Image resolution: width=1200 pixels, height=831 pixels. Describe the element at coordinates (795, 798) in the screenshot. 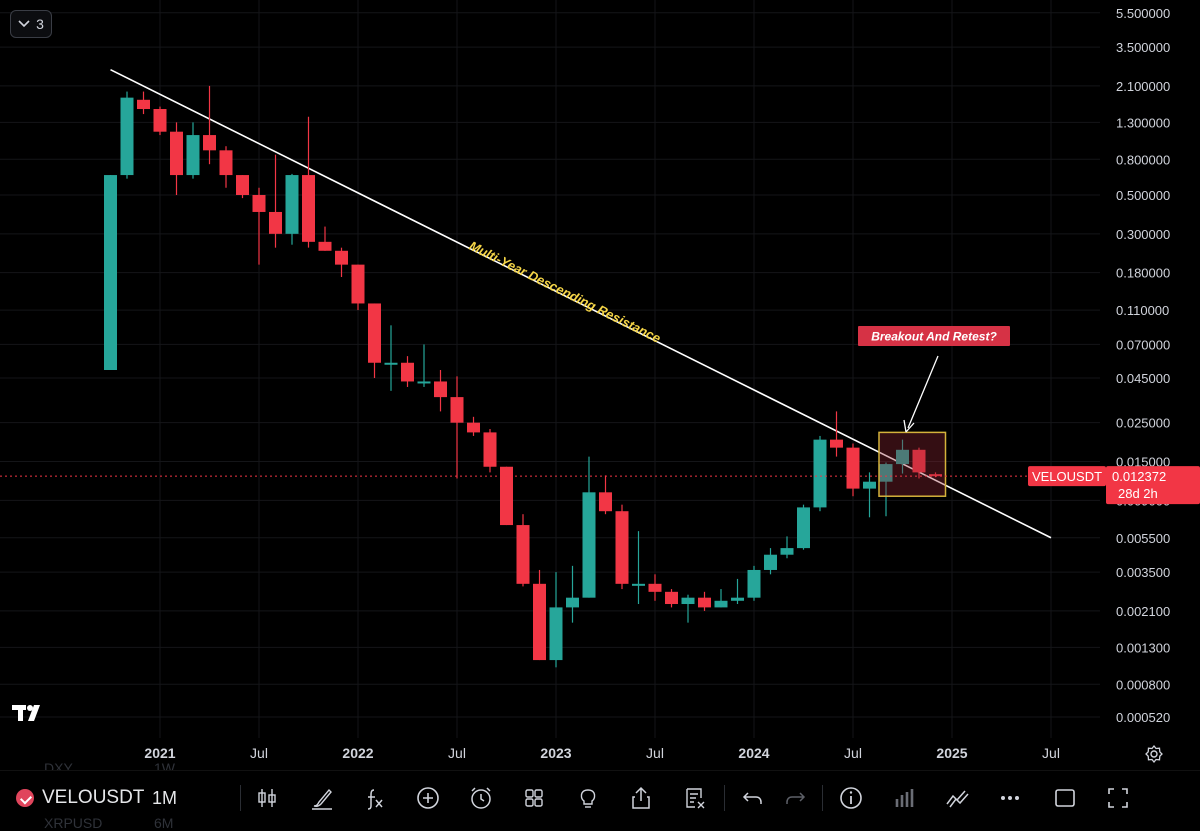

I see `redo-icon` at that location.